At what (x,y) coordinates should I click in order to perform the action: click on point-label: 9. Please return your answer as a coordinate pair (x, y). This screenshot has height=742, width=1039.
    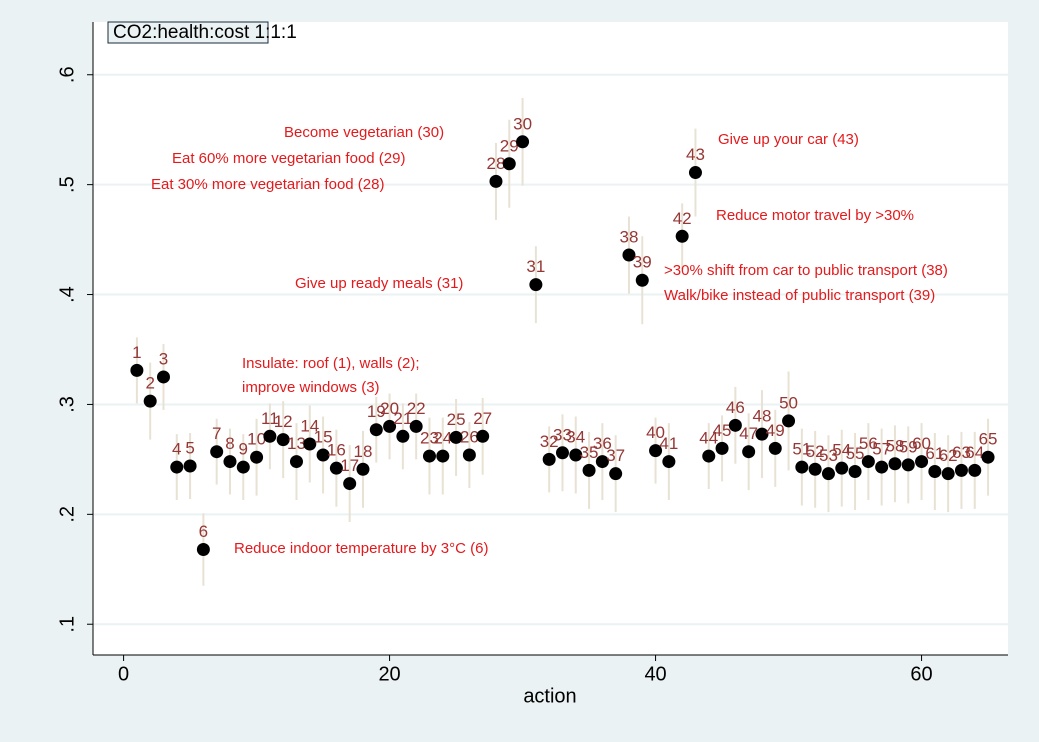
    Looking at the image, I should click on (243, 449).